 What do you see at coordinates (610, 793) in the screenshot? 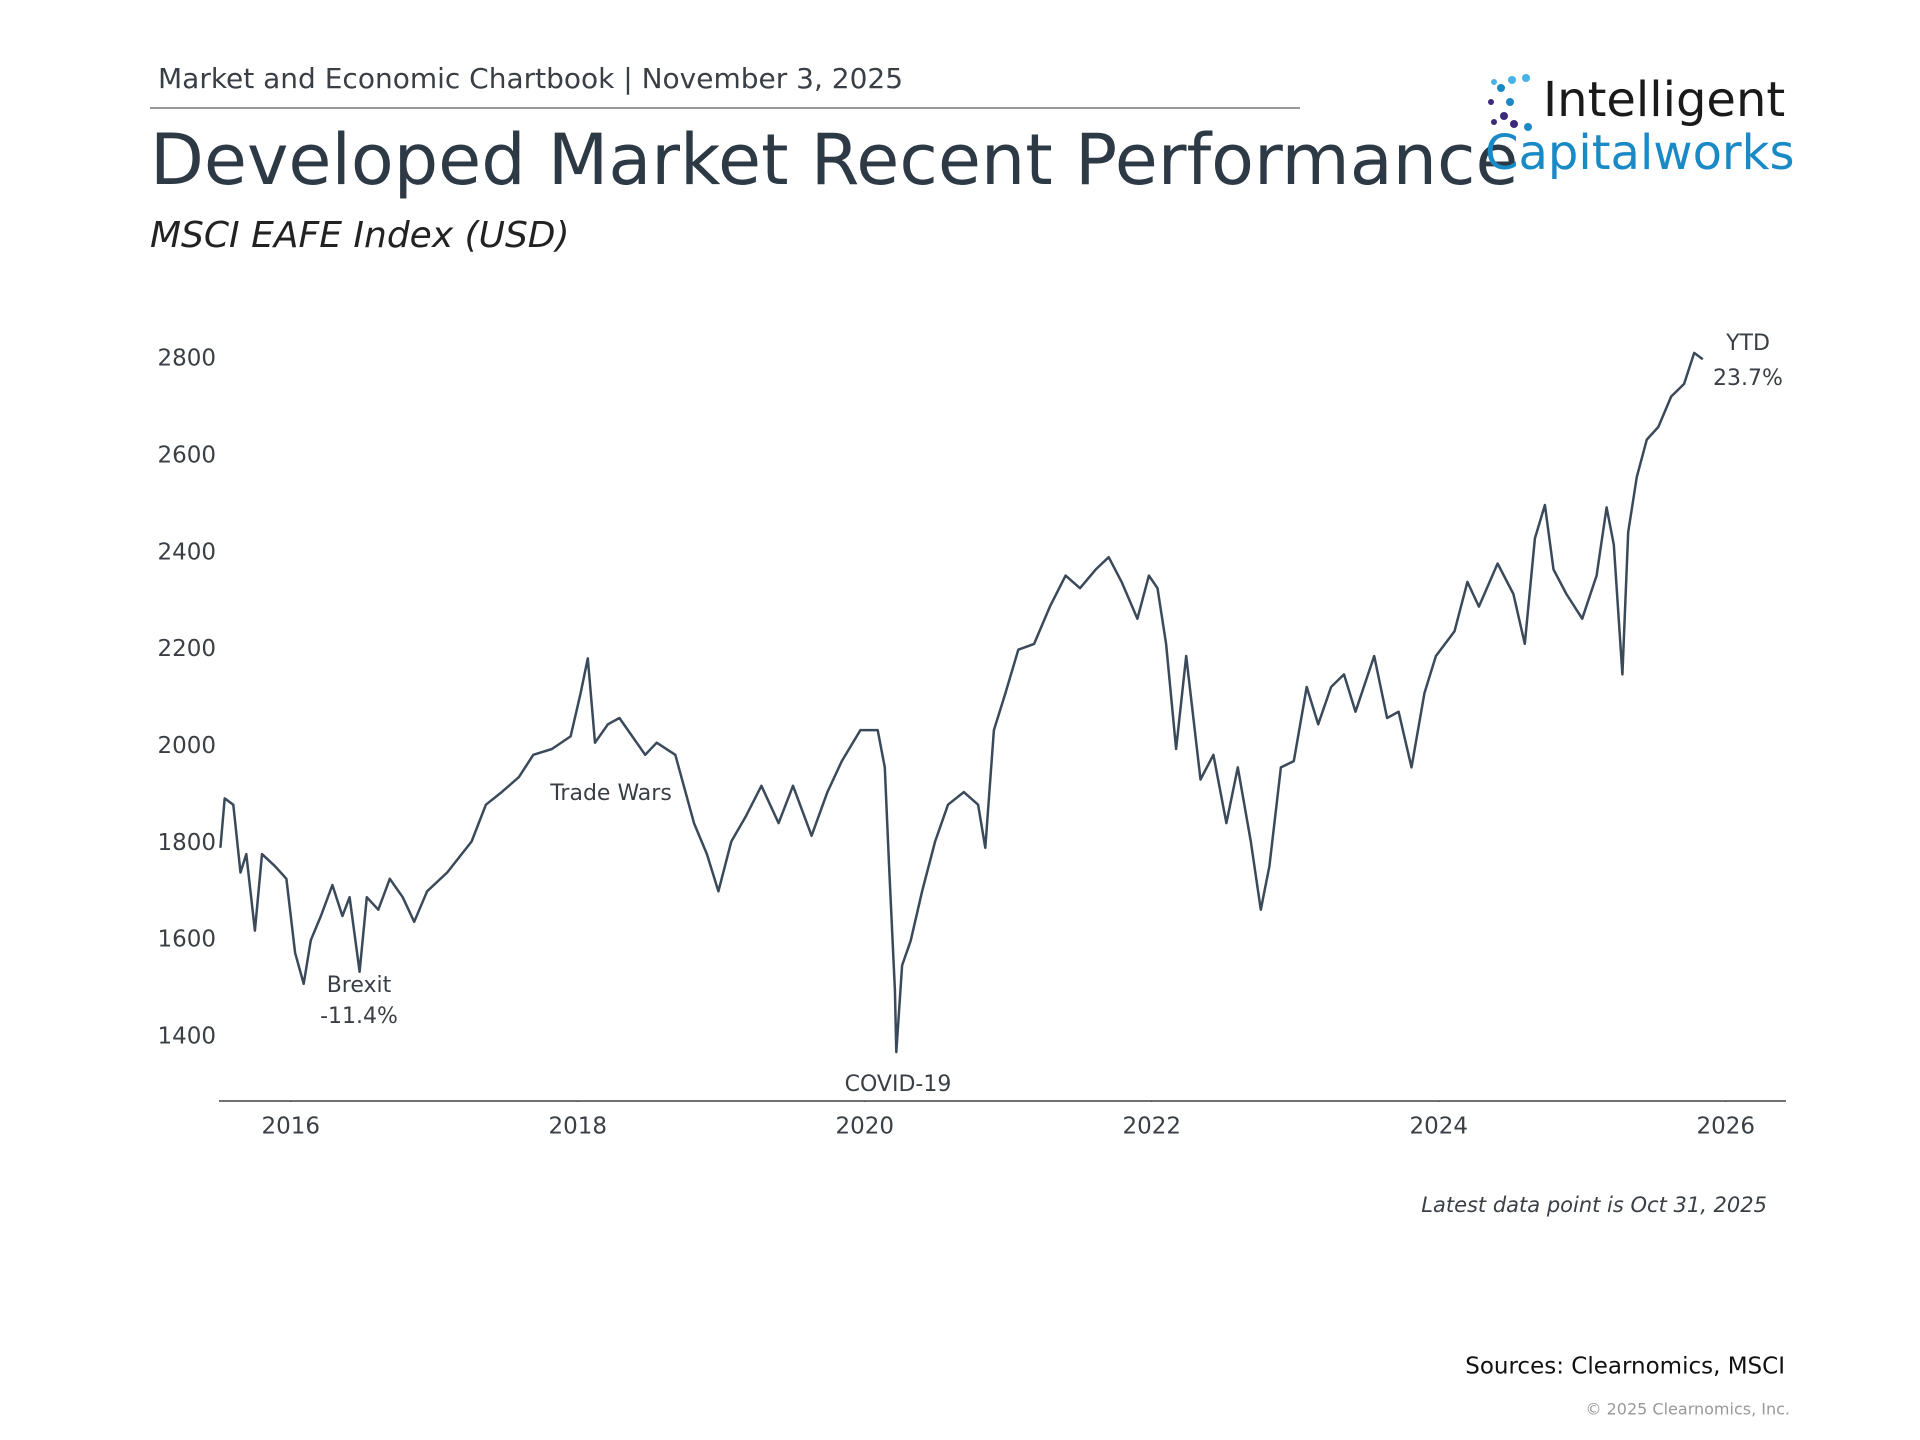
I see `annotation: Trade Wars` at bounding box center [610, 793].